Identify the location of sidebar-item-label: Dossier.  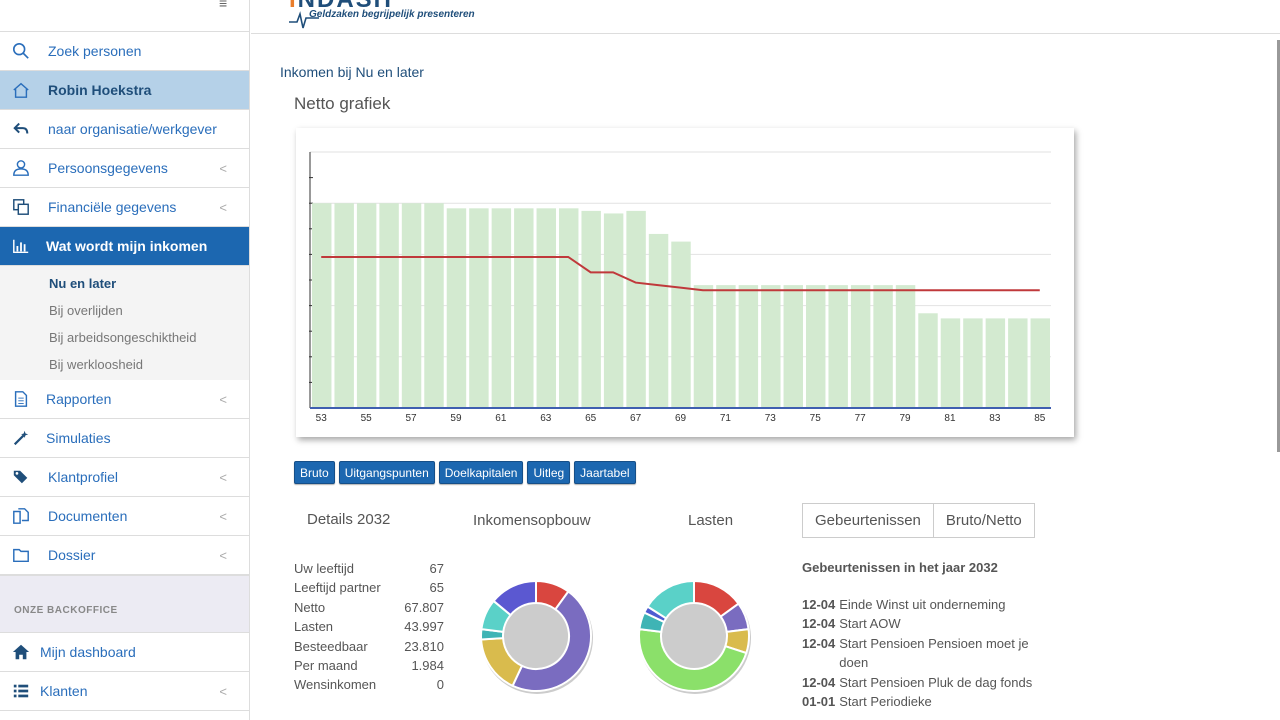
(72, 555).